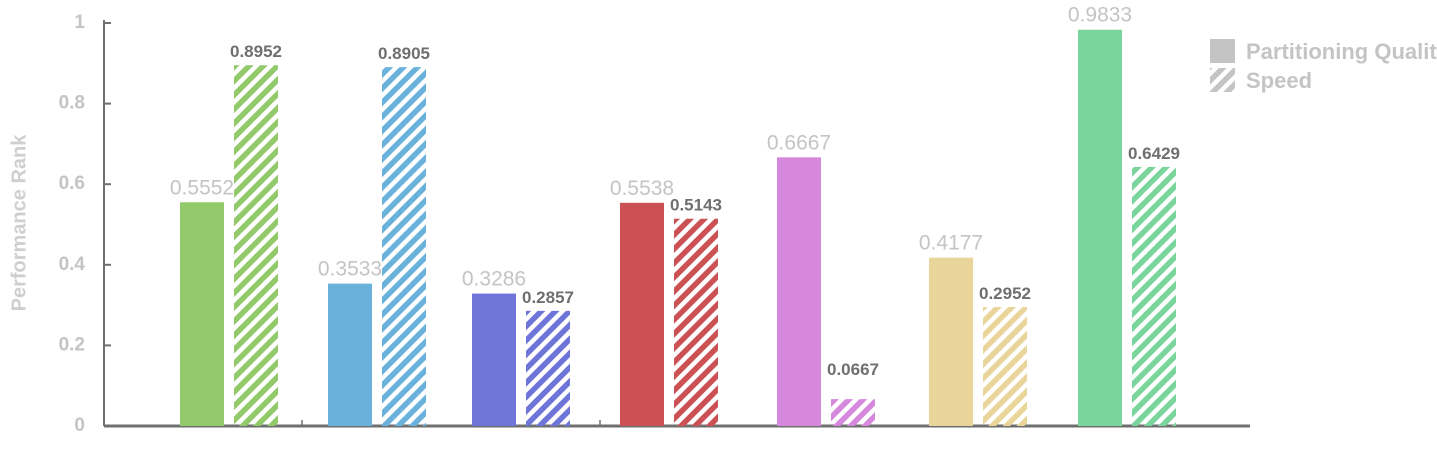  I want to click on data-label-speed: 0.6429, so click(1154, 153).